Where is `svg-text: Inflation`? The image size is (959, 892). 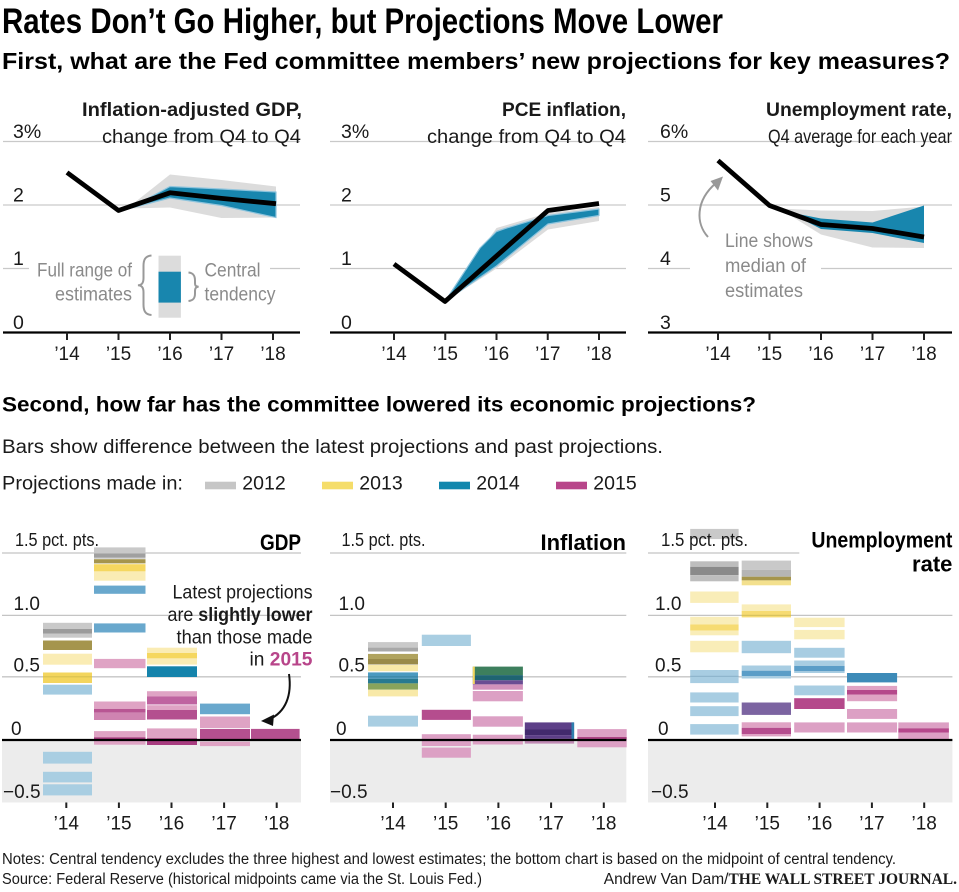 svg-text: Inflation is located at coordinates (583, 542).